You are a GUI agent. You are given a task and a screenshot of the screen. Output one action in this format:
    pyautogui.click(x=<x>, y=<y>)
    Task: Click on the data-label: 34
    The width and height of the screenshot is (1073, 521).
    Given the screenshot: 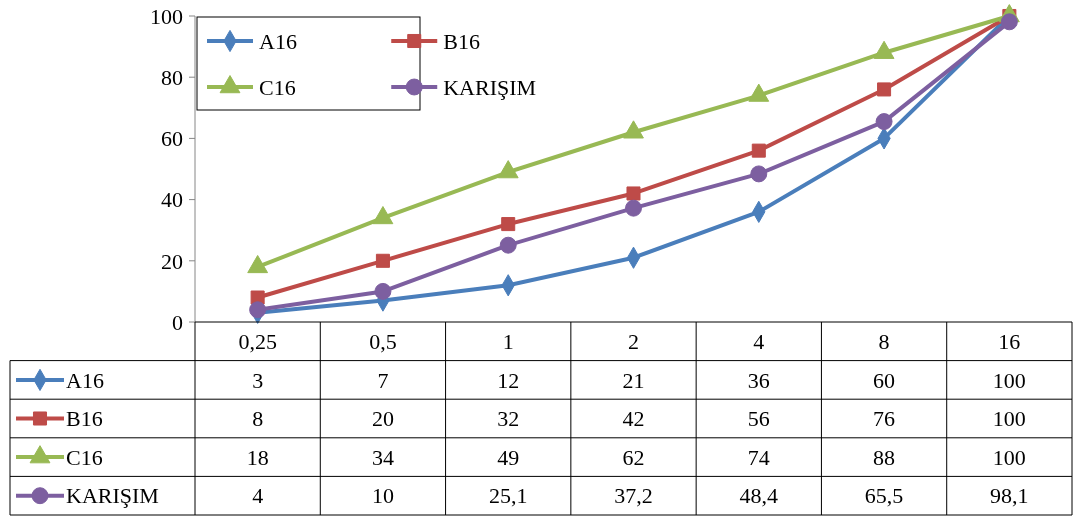 What is the action you would take?
    pyautogui.click(x=382, y=457)
    